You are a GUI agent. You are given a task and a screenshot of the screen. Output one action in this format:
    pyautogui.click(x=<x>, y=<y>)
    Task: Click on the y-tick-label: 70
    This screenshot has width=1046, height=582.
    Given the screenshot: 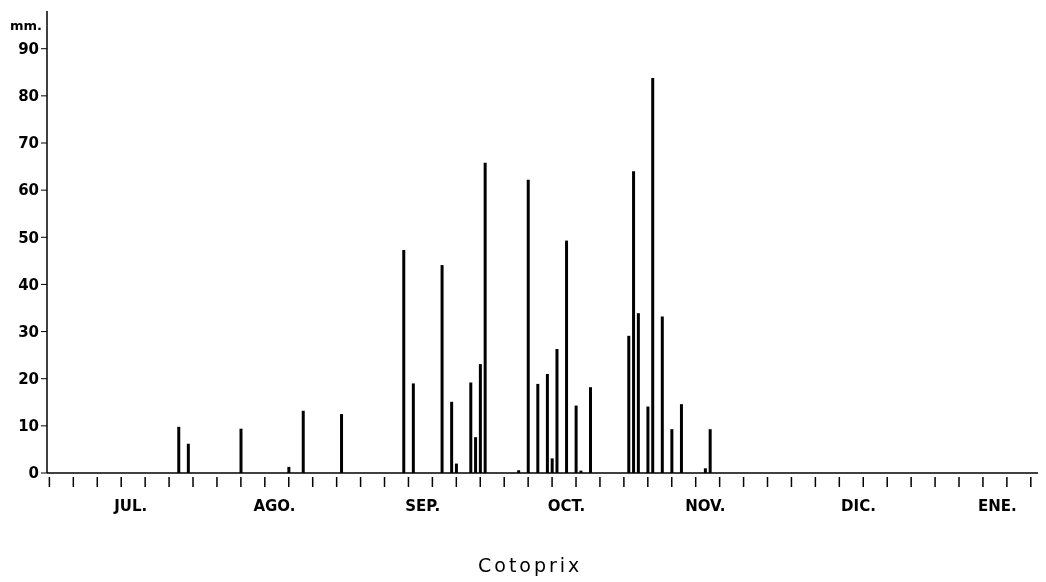 What is the action you would take?
    pyautogui.click(x=28, y=143)
    